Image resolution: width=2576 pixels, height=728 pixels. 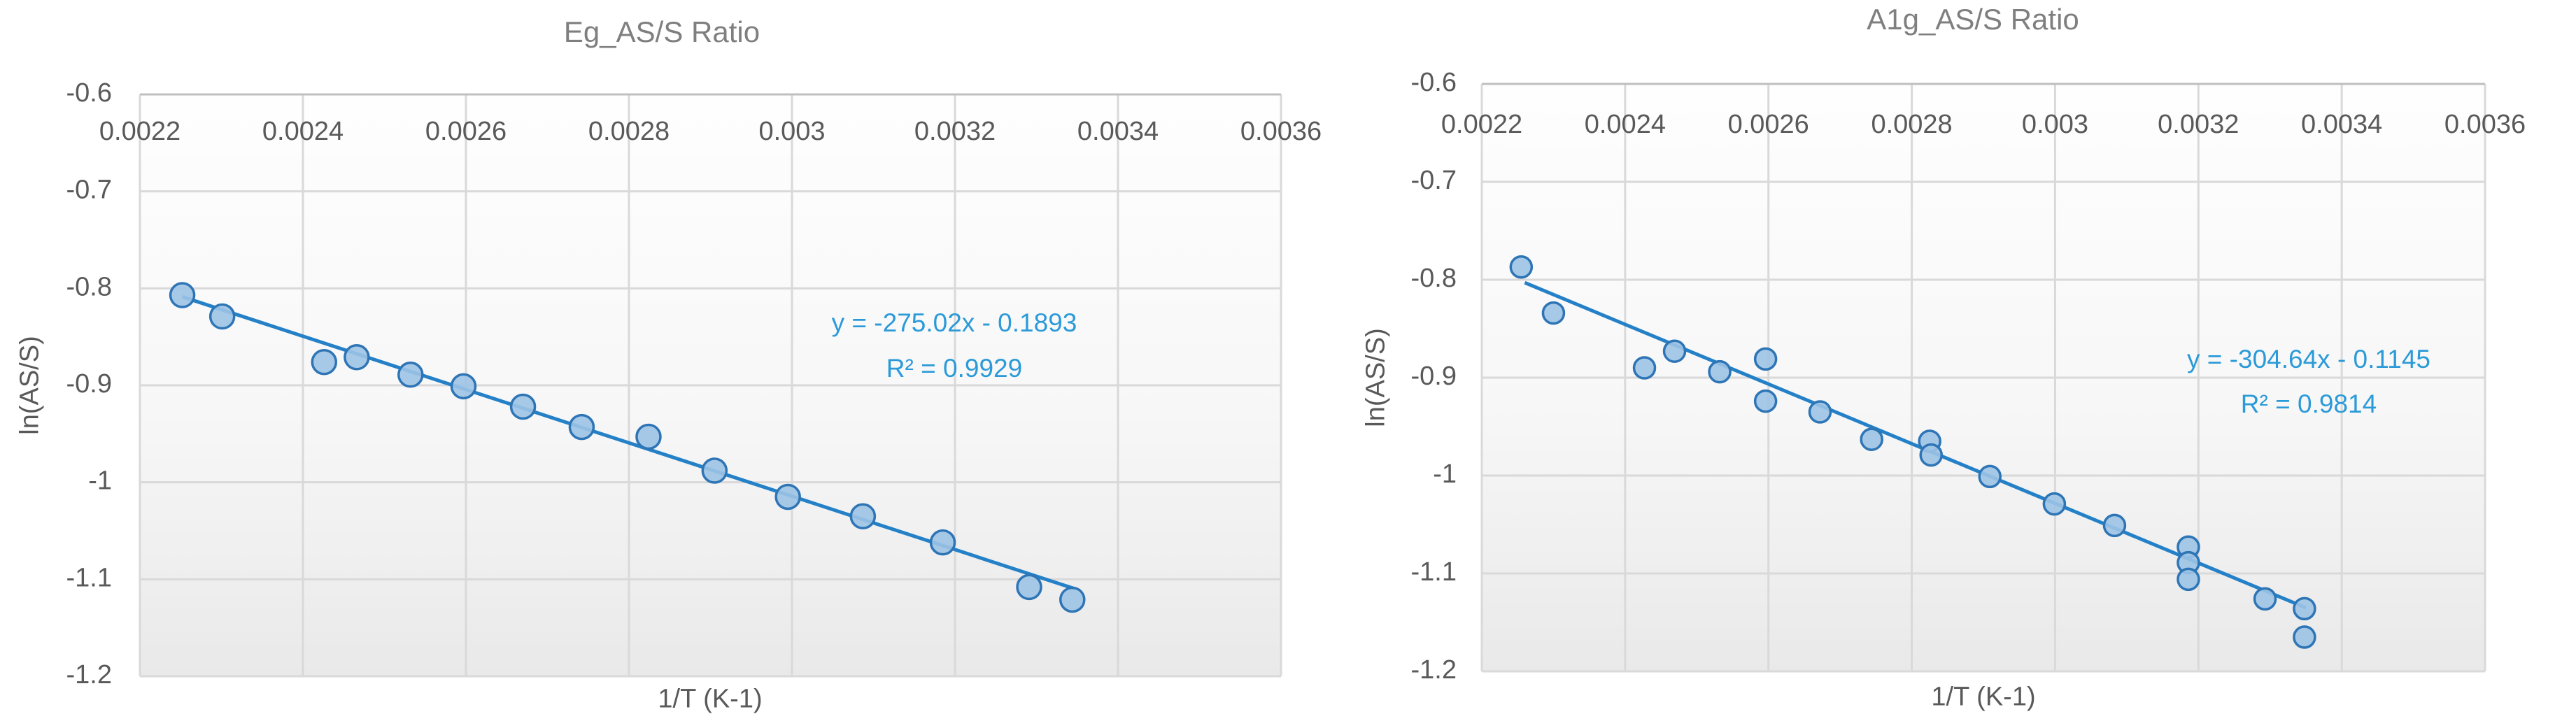 I want to click on chart-title: Eg_AS/S Ratio, so click(x=661, y=32).